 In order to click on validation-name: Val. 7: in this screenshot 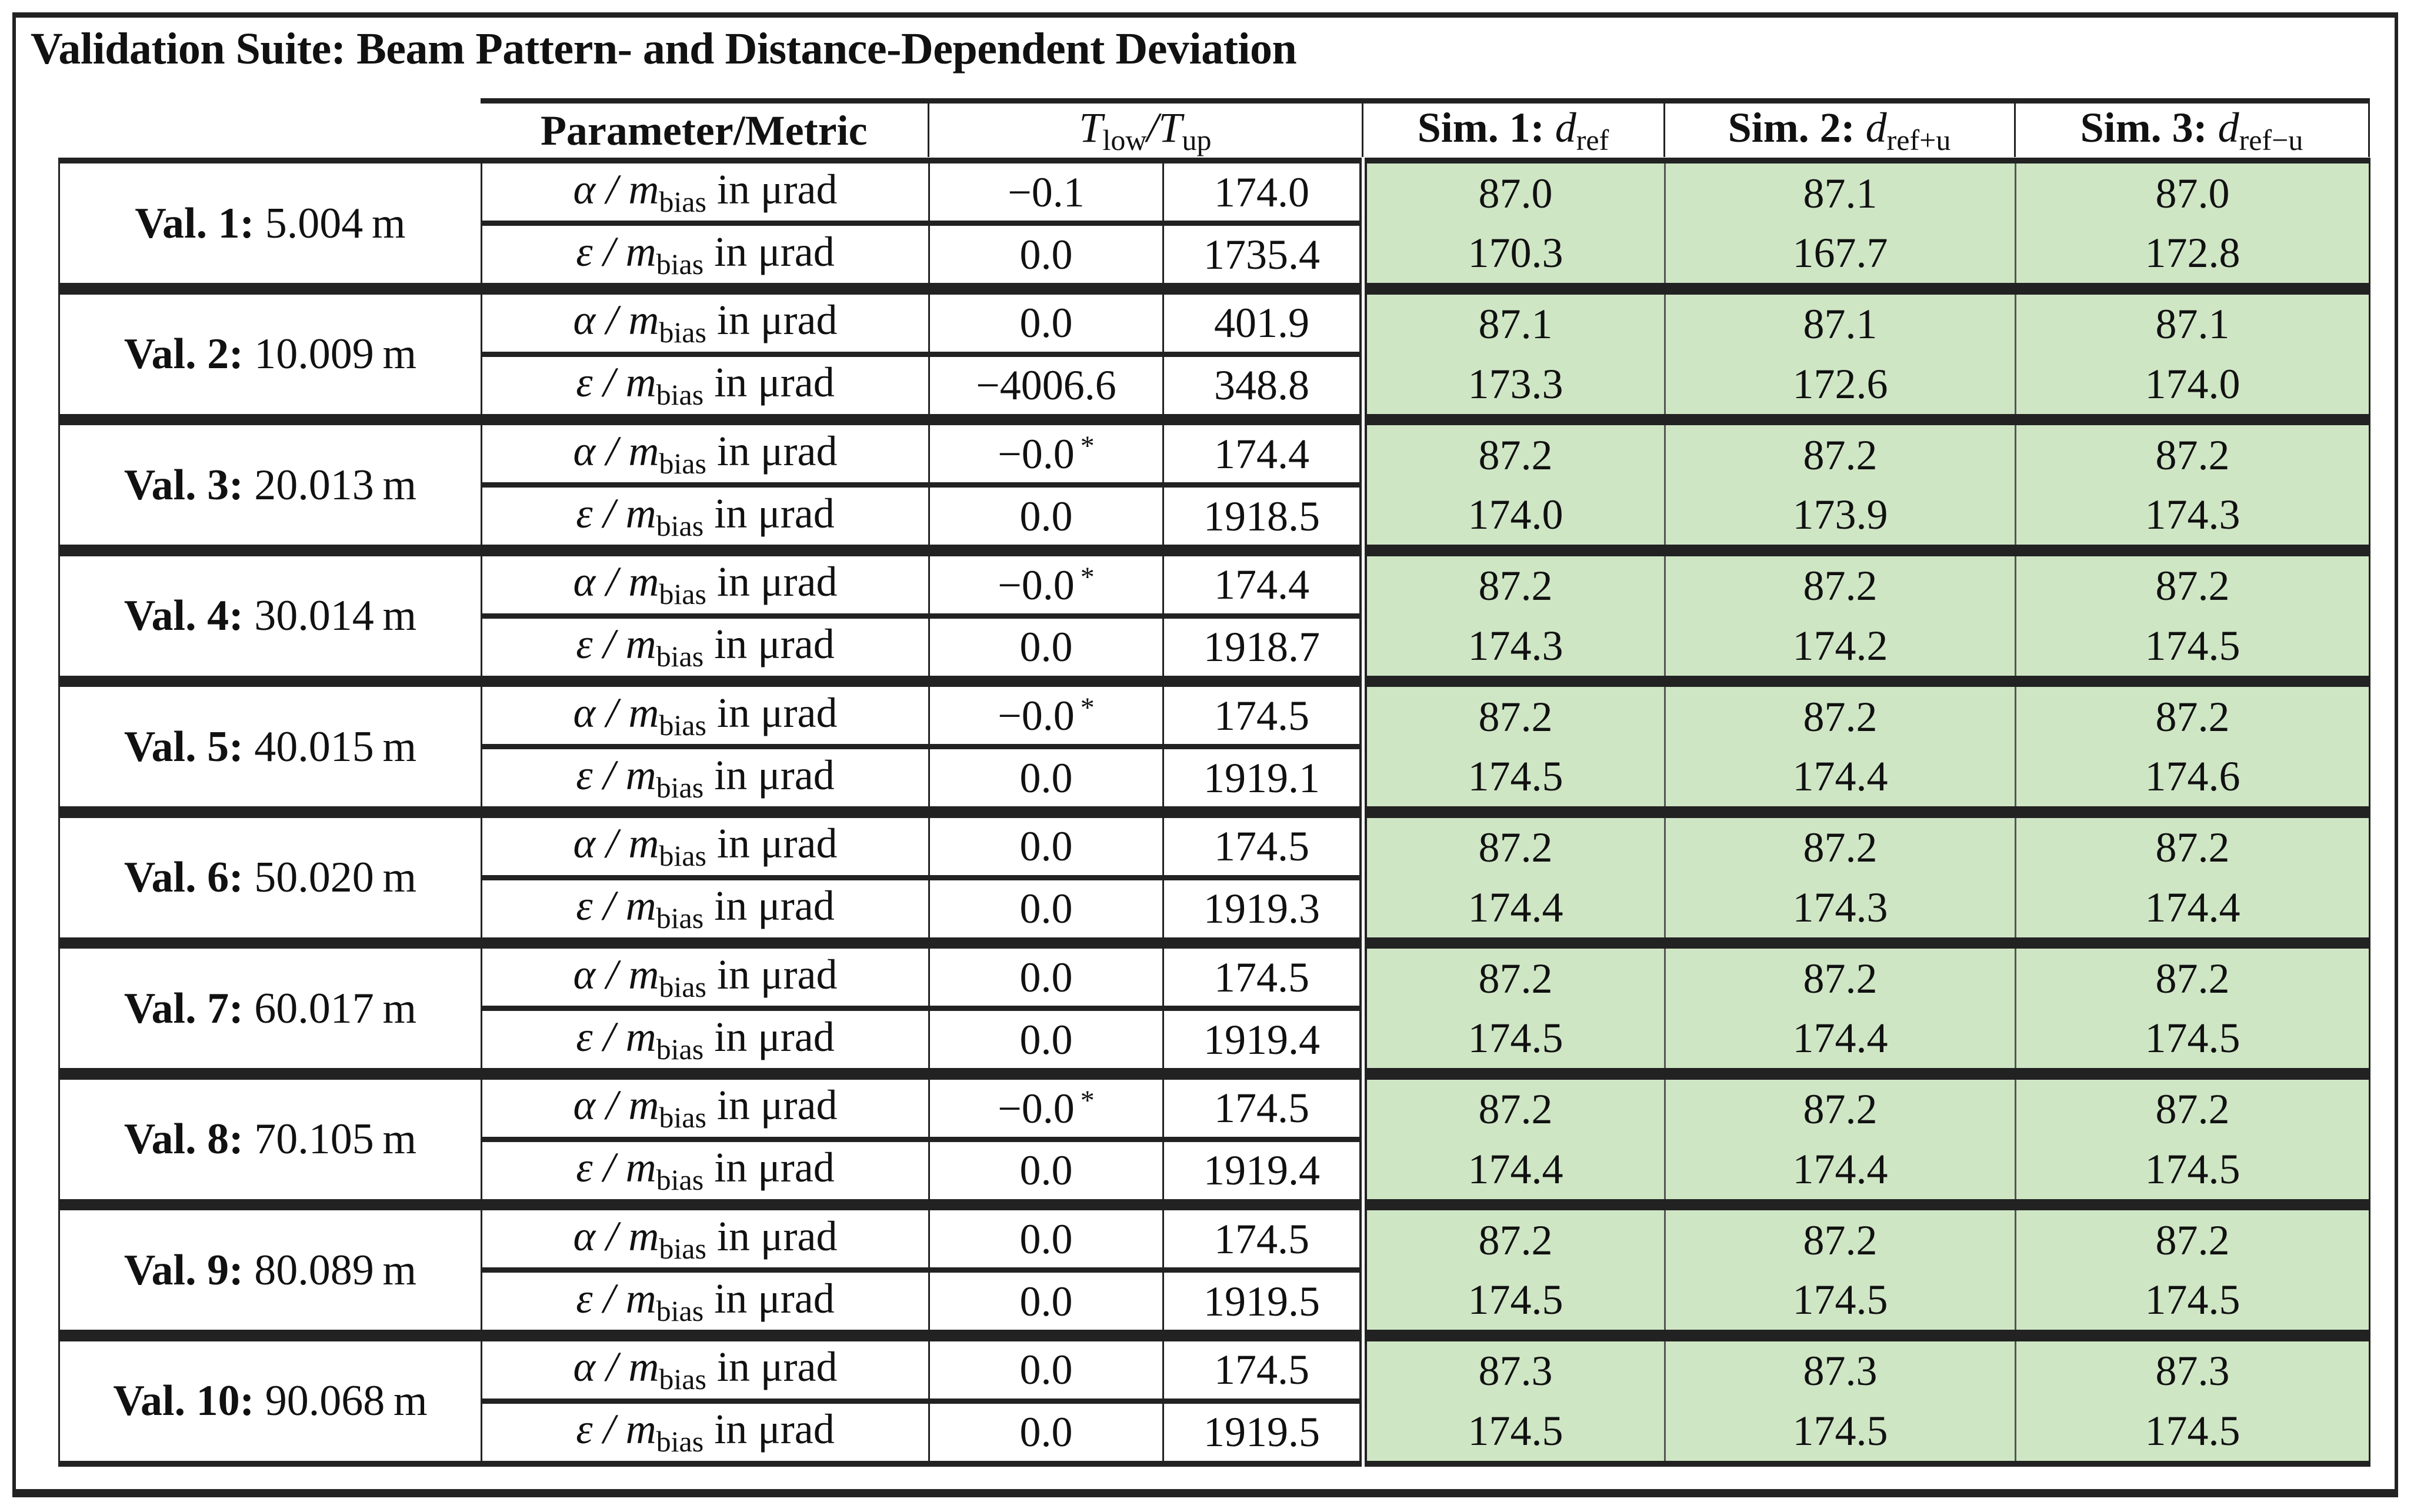, I will do `click(184, 1008)`.